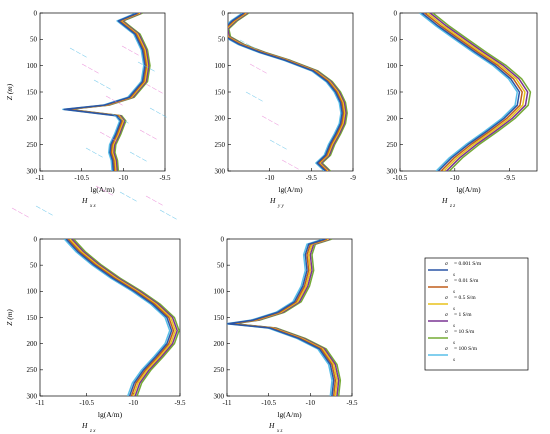 The image size is (550, 434). Describe the element at coordinates (279, 431) in the screenshot. I see `panel-subtitle-subscript: x z` at that location.